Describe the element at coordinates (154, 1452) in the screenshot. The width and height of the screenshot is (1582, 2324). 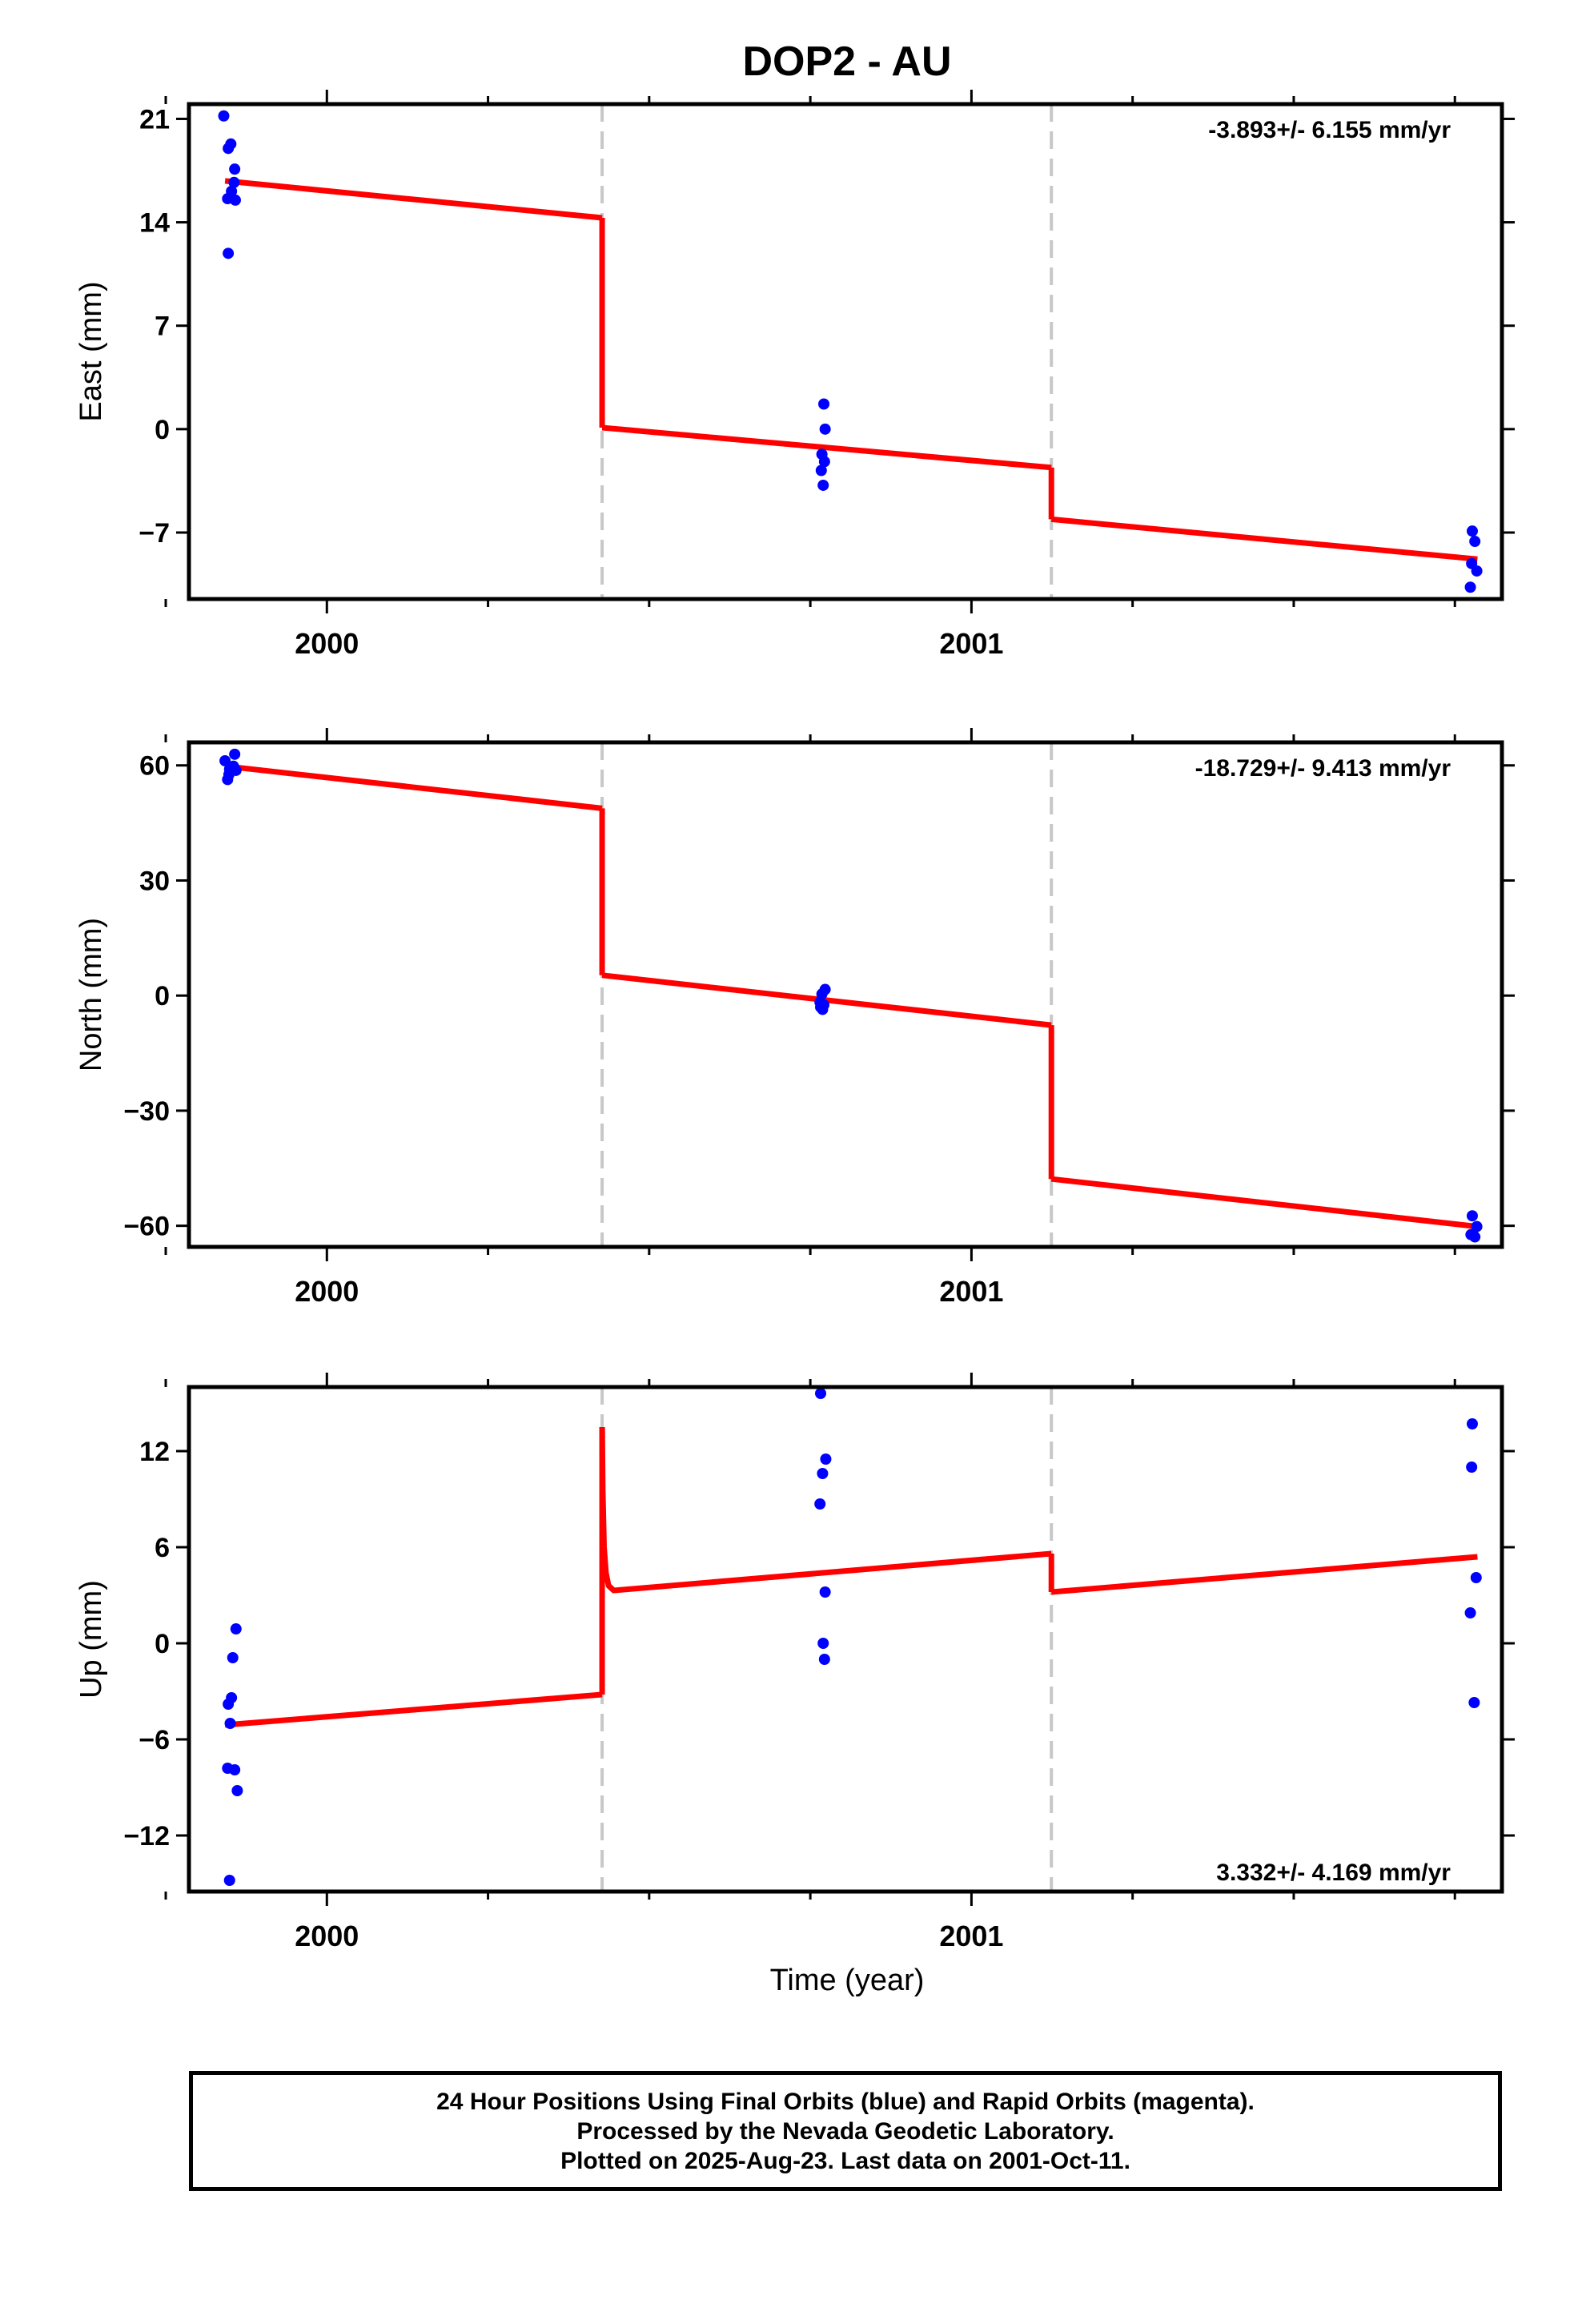
I see `y-tick-label: 12` at that location.